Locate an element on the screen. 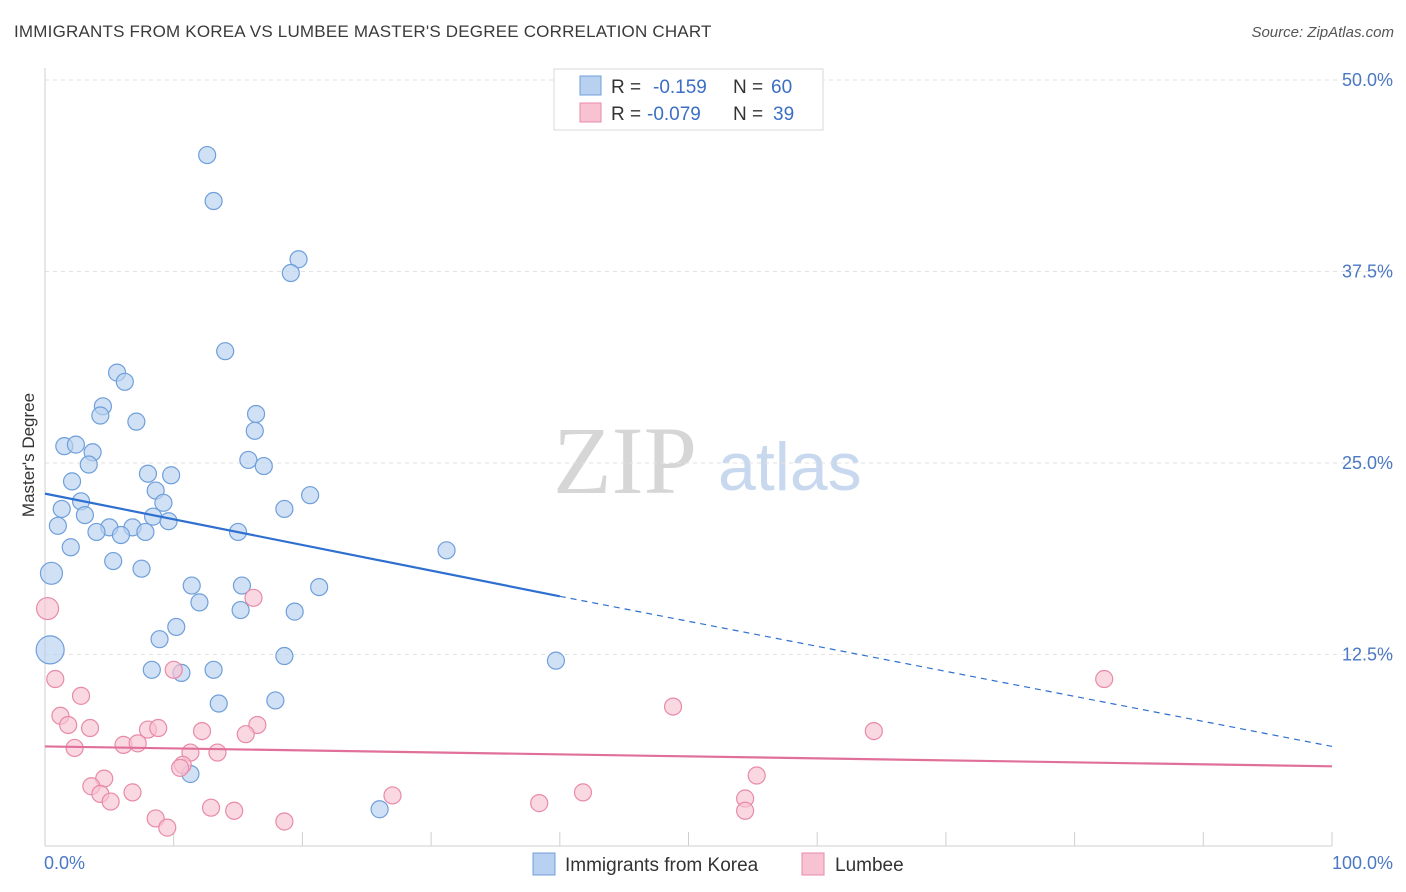  y-tick-label-1: 37.5% is located at coordinates (1367, 272).